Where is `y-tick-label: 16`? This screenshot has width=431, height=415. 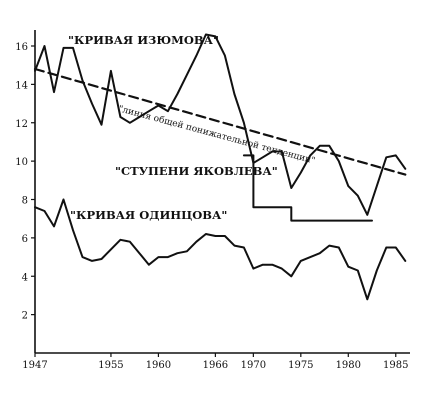
y-tick-label: 16 is located at coordinates (21, 47).